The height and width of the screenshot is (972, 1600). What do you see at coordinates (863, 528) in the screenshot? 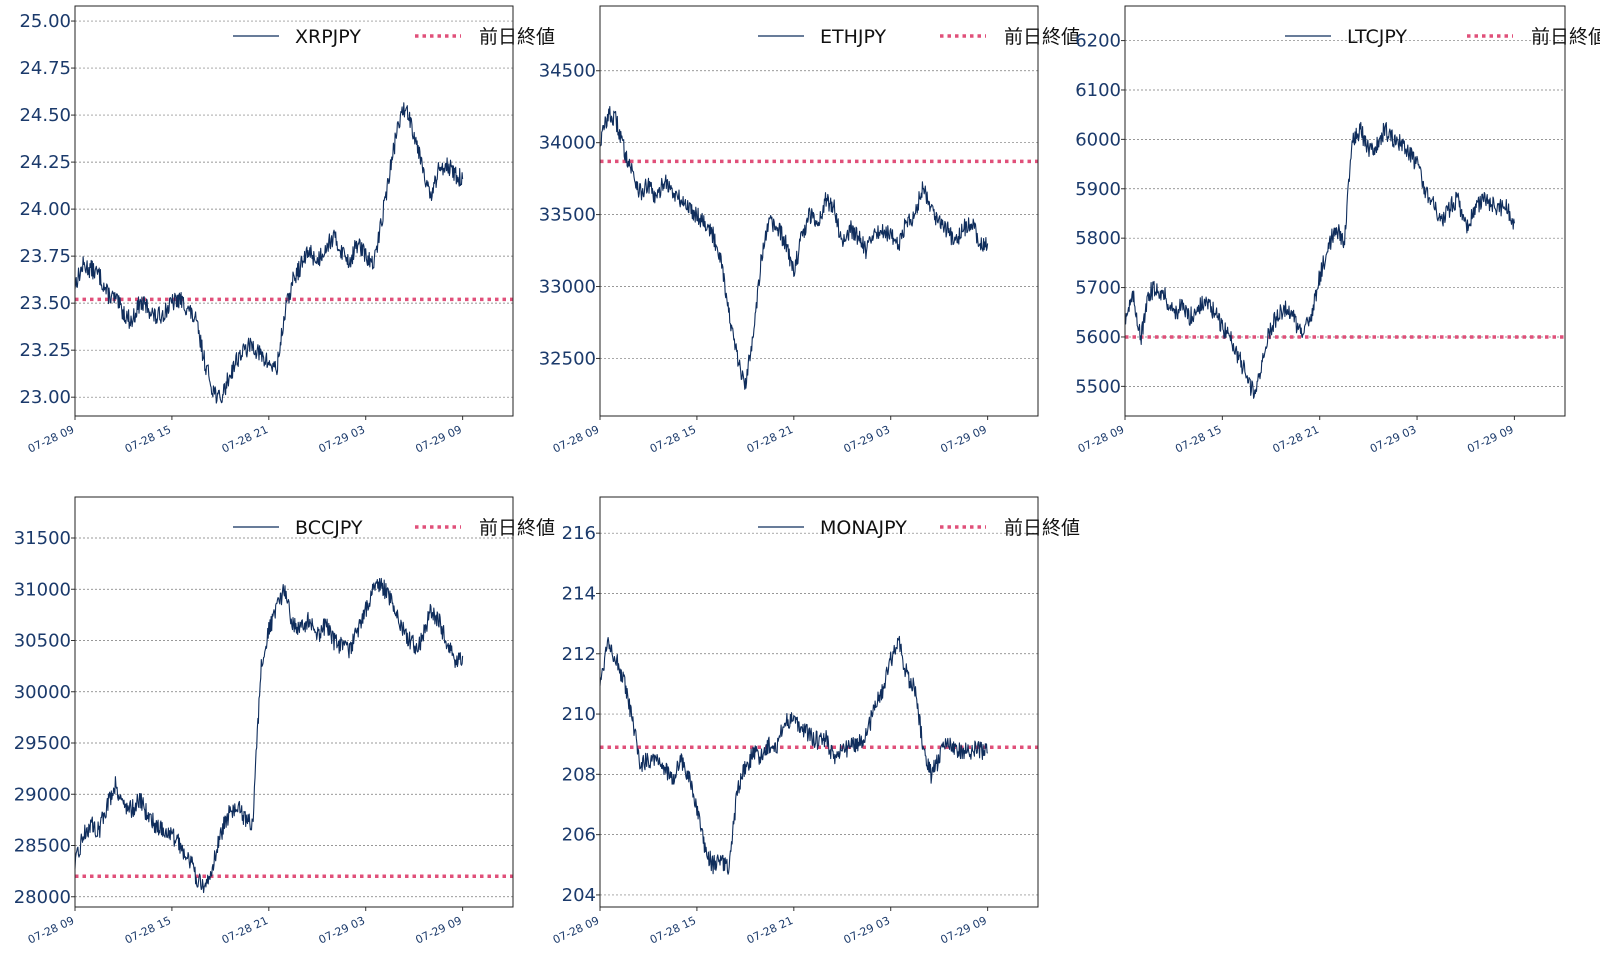
I see `legend-series-label: MONAJPY` at bounding box center [863, 528].